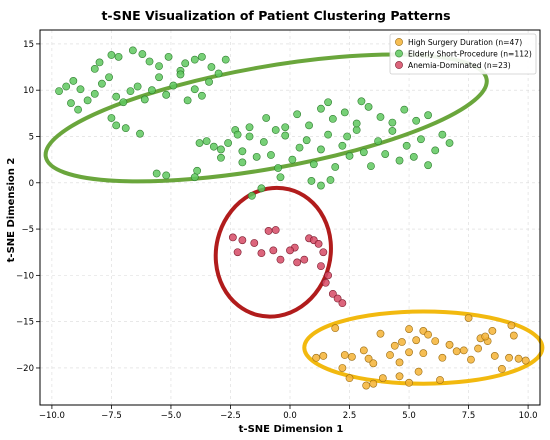  Describe the element at coordinates (528, 416) in the screenshot. I see `x-tick-label: 10.0` at that location.